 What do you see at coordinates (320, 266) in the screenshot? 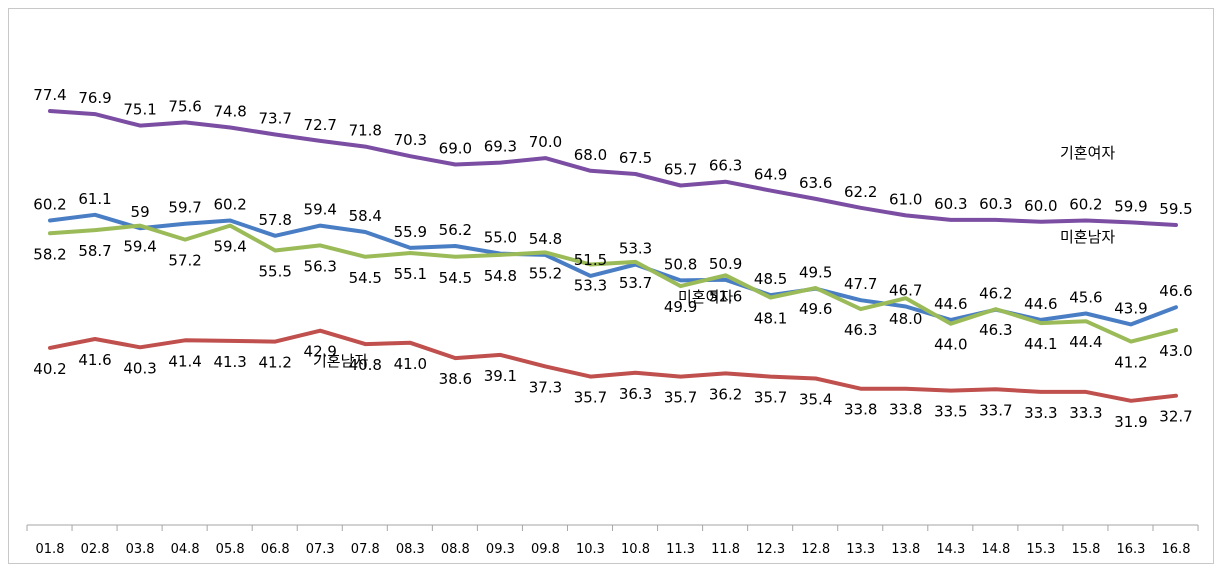
I see `data-label: 56.3` at bounding box center [320, 266].